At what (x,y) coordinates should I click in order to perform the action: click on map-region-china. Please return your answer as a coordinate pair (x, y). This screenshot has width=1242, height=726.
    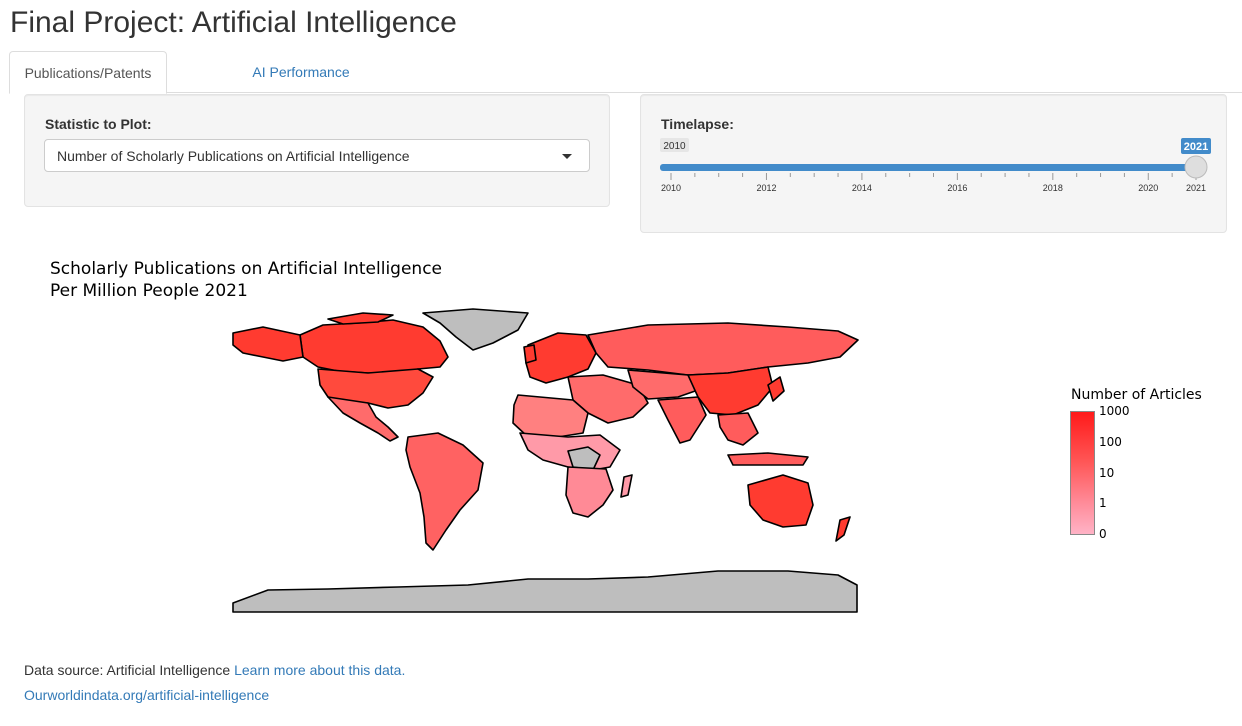
    Looking at the image, I should click on (730, 391).